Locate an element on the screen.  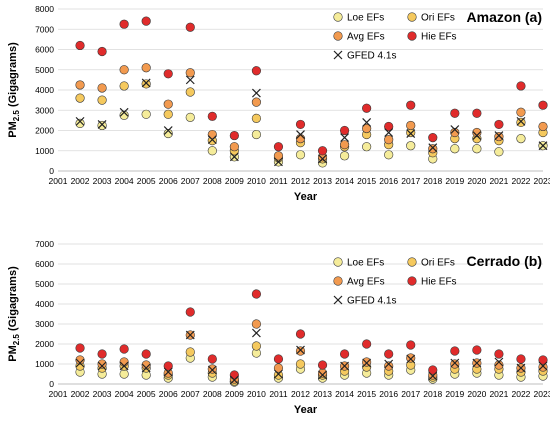
legend-label: Avg EFs is located at coordinates (366, 282).